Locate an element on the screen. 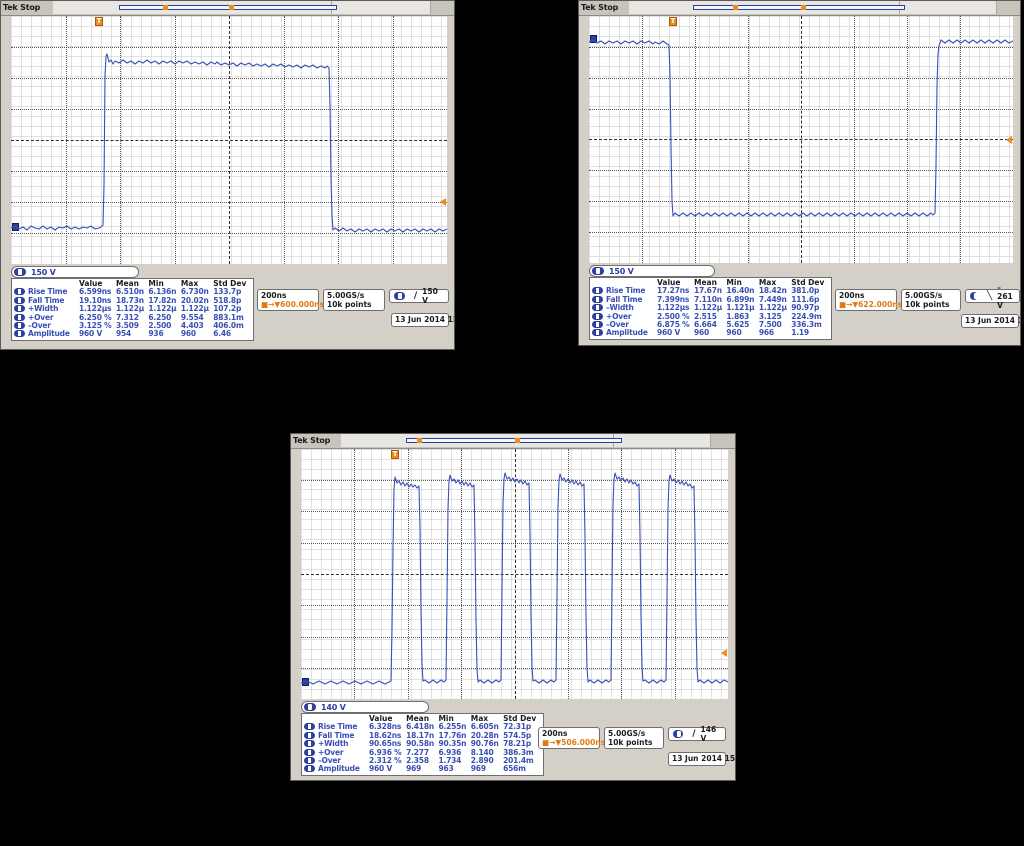  measurement-max: 969 is located at coordinates (478, 769).